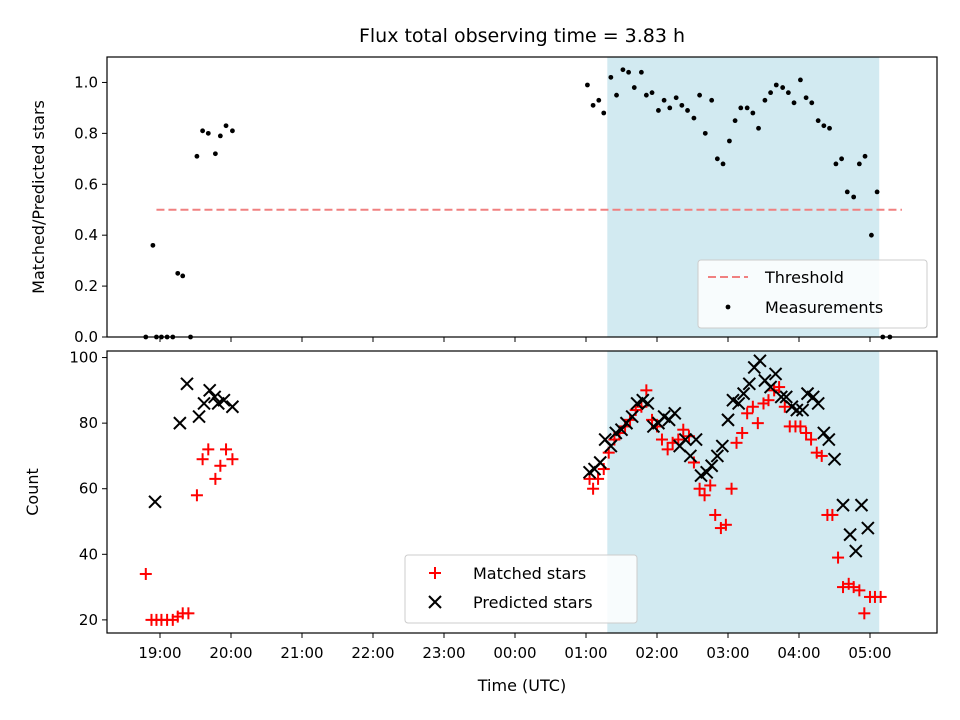 The width and height of the screenshot is (960, 720). What do you see at coordinates (86, 184) in the screenshot?
I see `top-y-tick-label: 0.6` at bounding box center [86, 184].